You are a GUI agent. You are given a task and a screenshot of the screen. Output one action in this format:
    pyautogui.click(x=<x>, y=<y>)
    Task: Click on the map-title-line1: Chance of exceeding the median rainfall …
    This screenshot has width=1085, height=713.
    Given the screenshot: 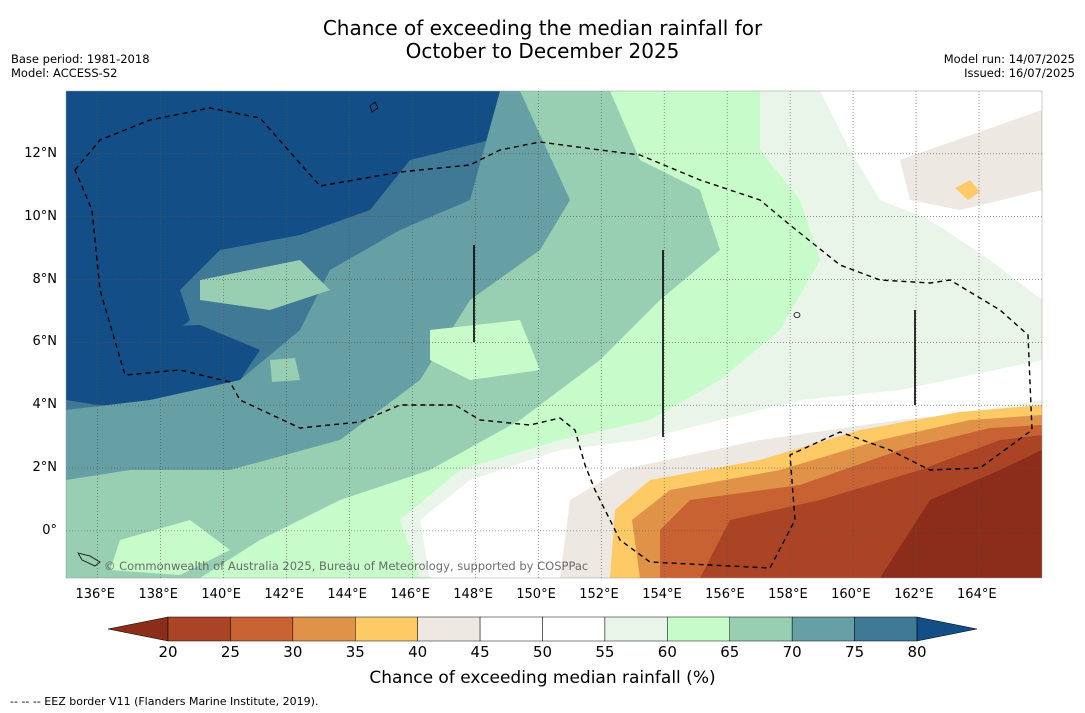 What is the action you would take?
    pyautogui.click(x=542, y=28)
    